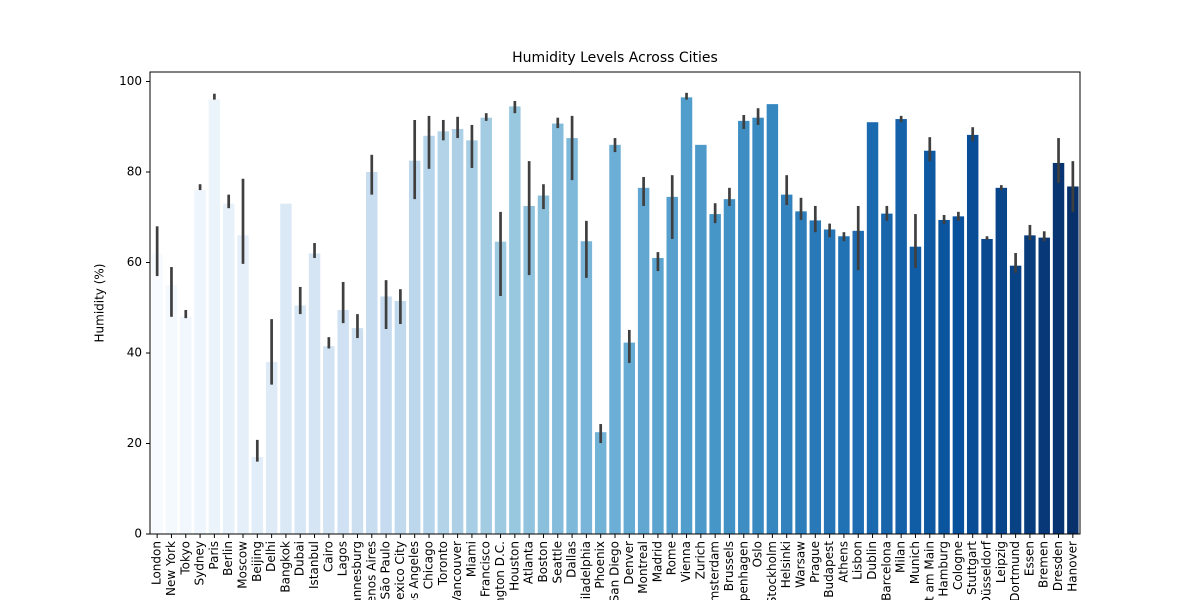 This screenshot has height=600, width=1200. I want to click on x-tick-label: Moscow, so click(243, 565).